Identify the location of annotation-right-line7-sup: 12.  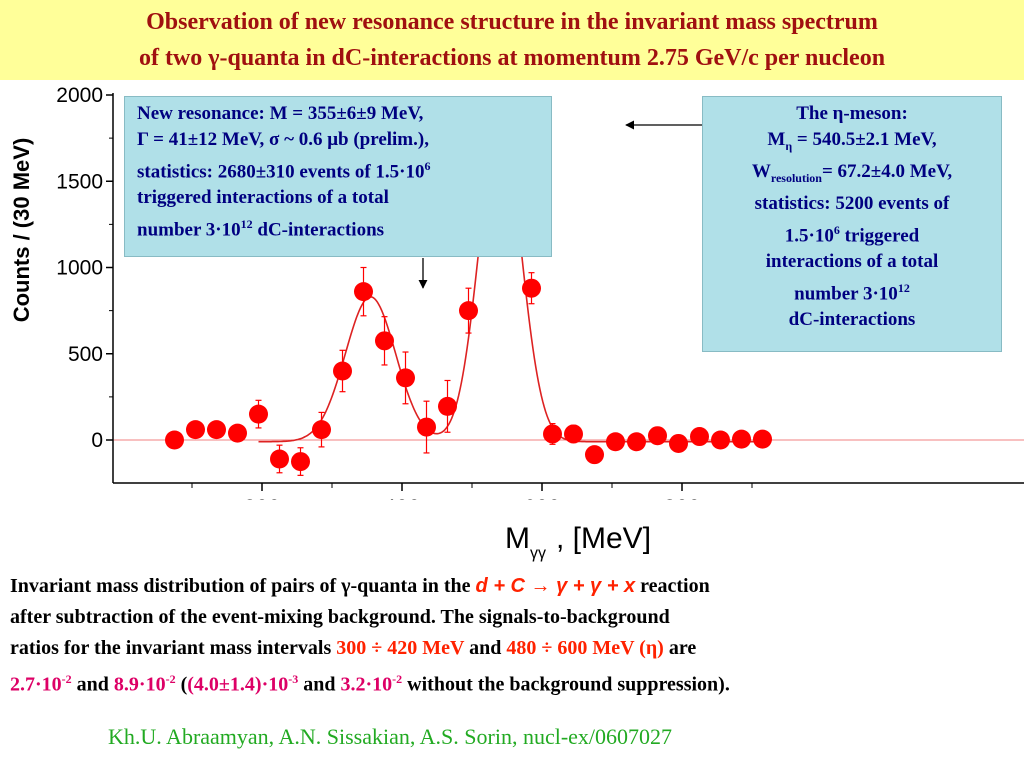
(903, 287).